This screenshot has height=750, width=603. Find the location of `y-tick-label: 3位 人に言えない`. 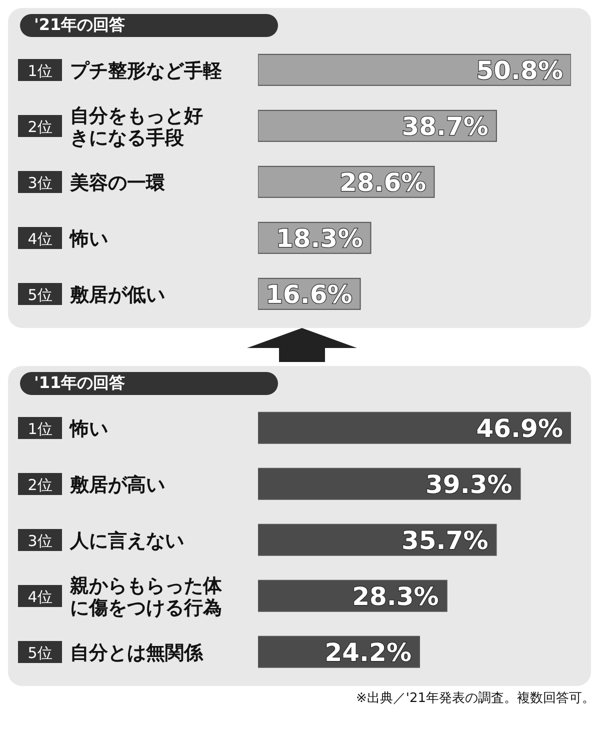

y-tick-label: 3位 人に言えない is located at coordinates (106, 541).